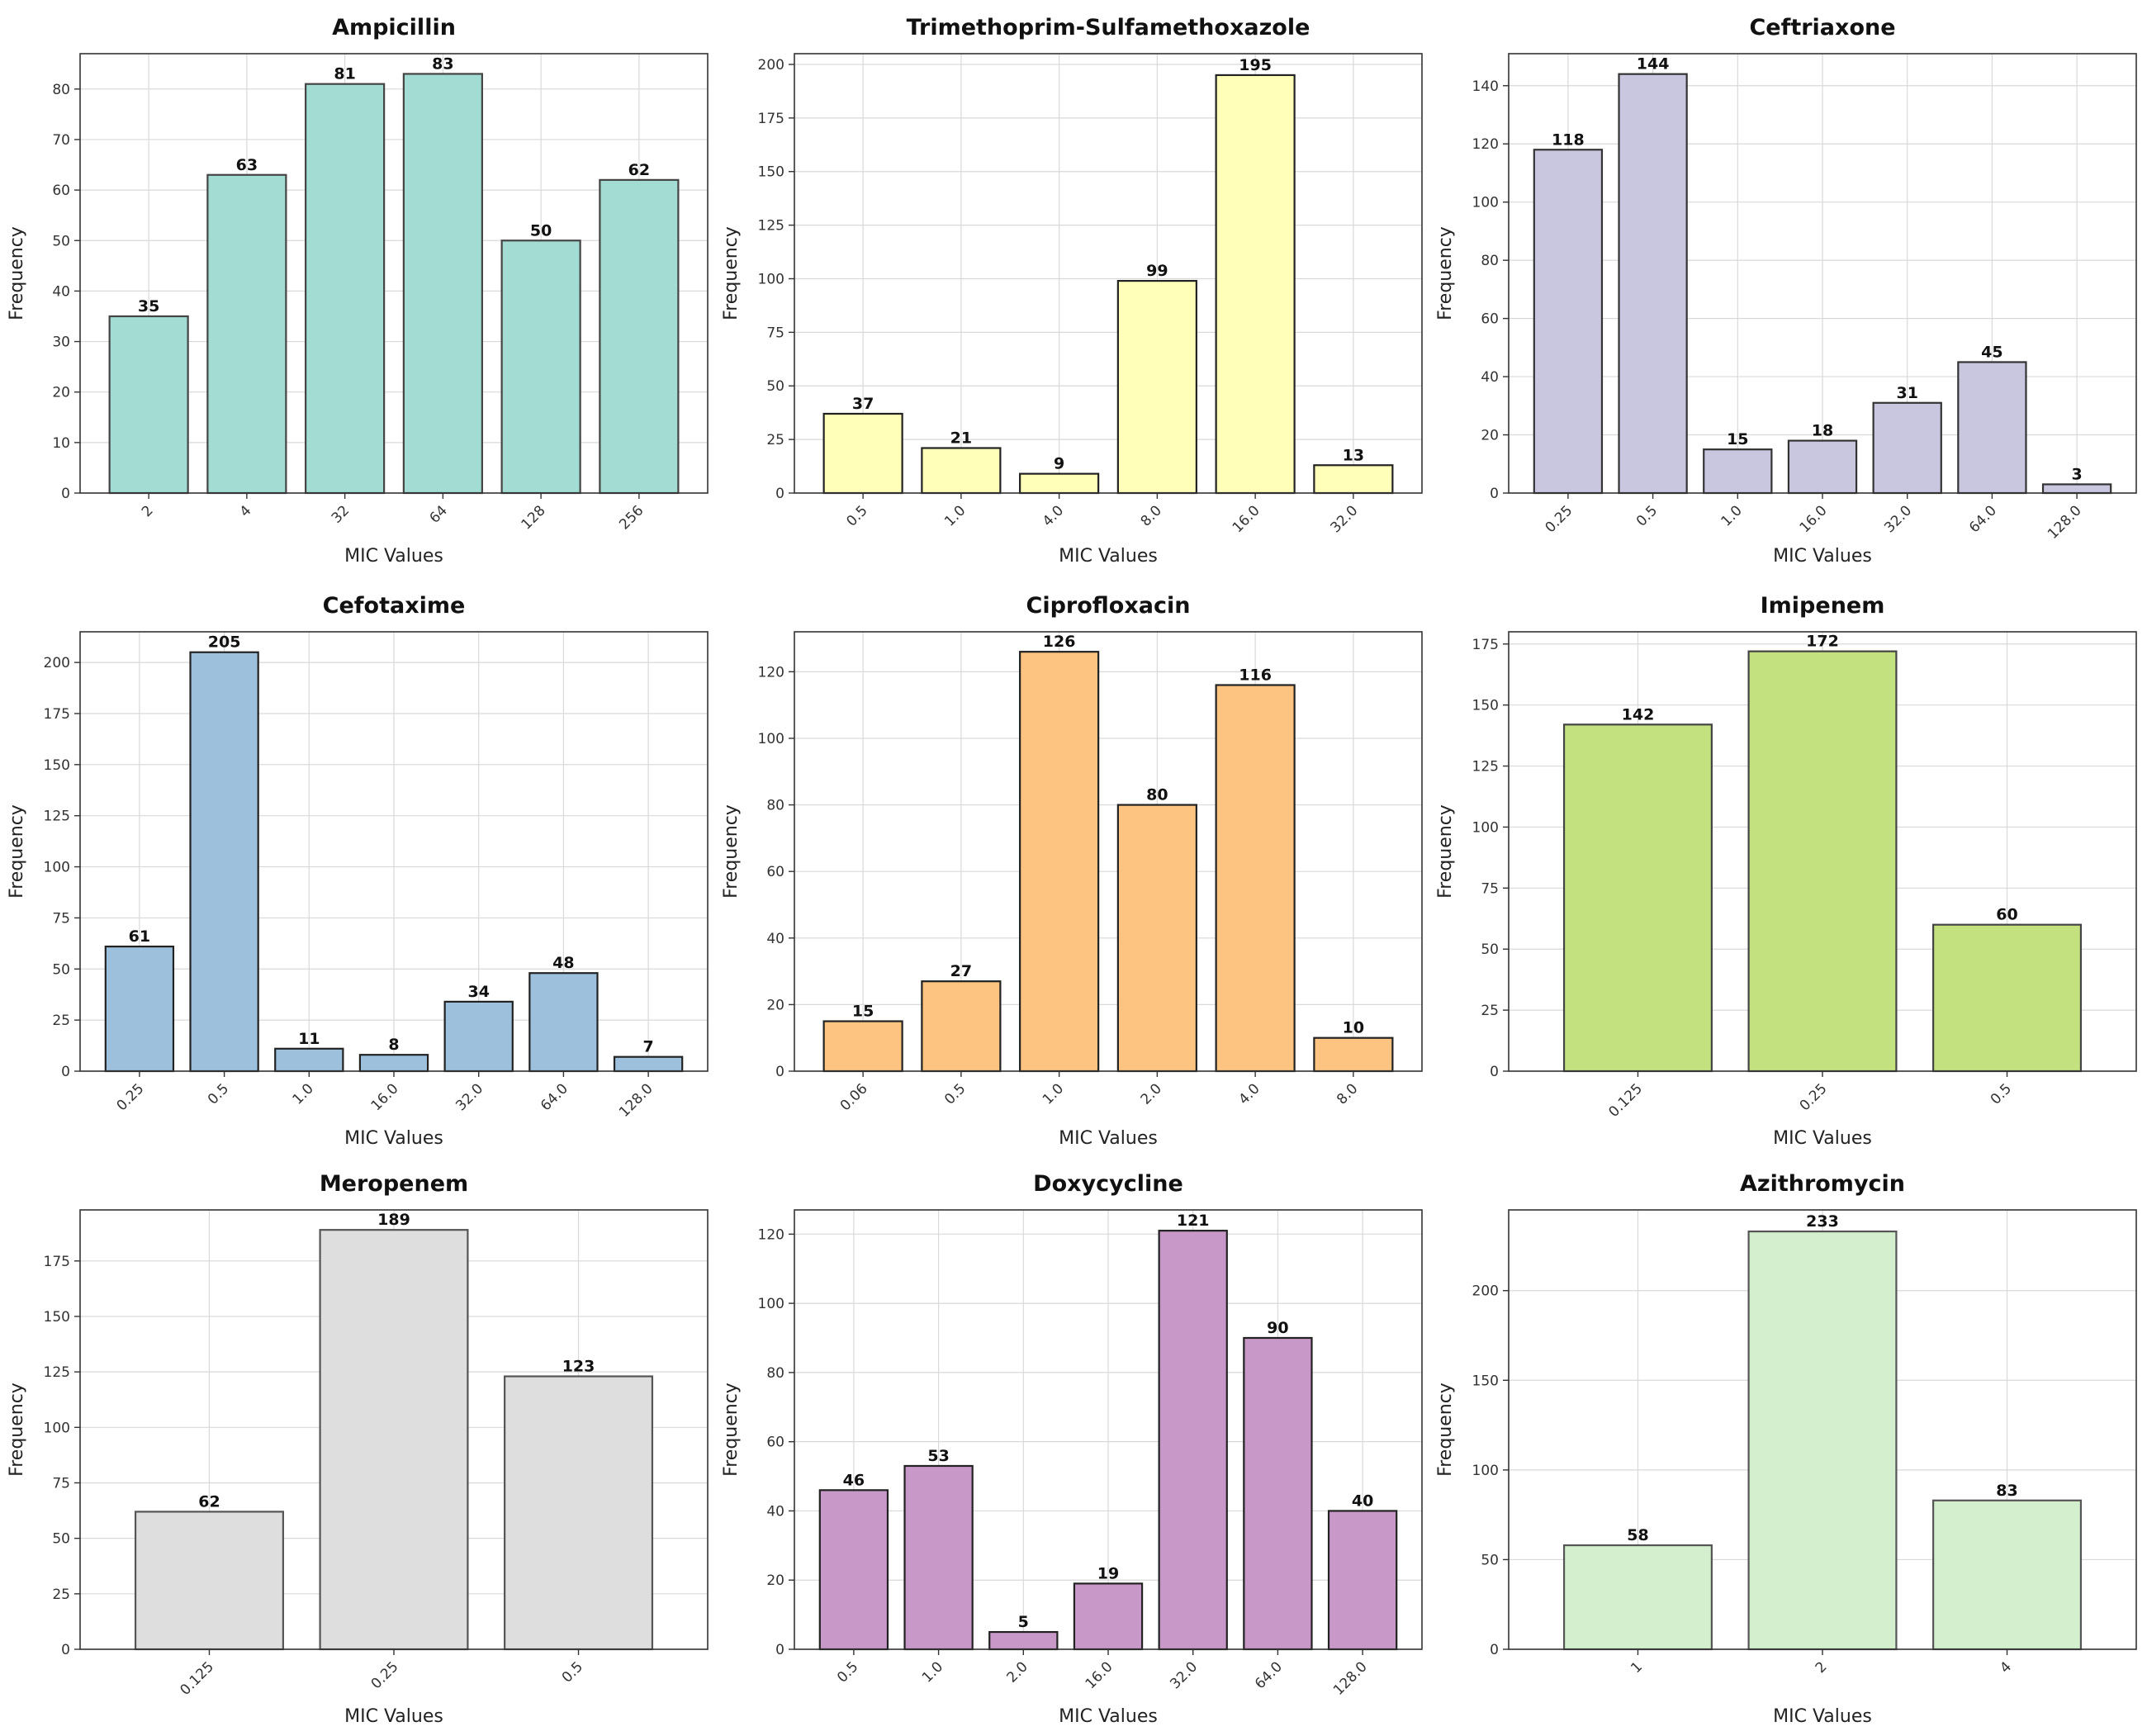 The image size is (2147, 1736). I want to click on bar-value-label: 63, so click(247, 165).